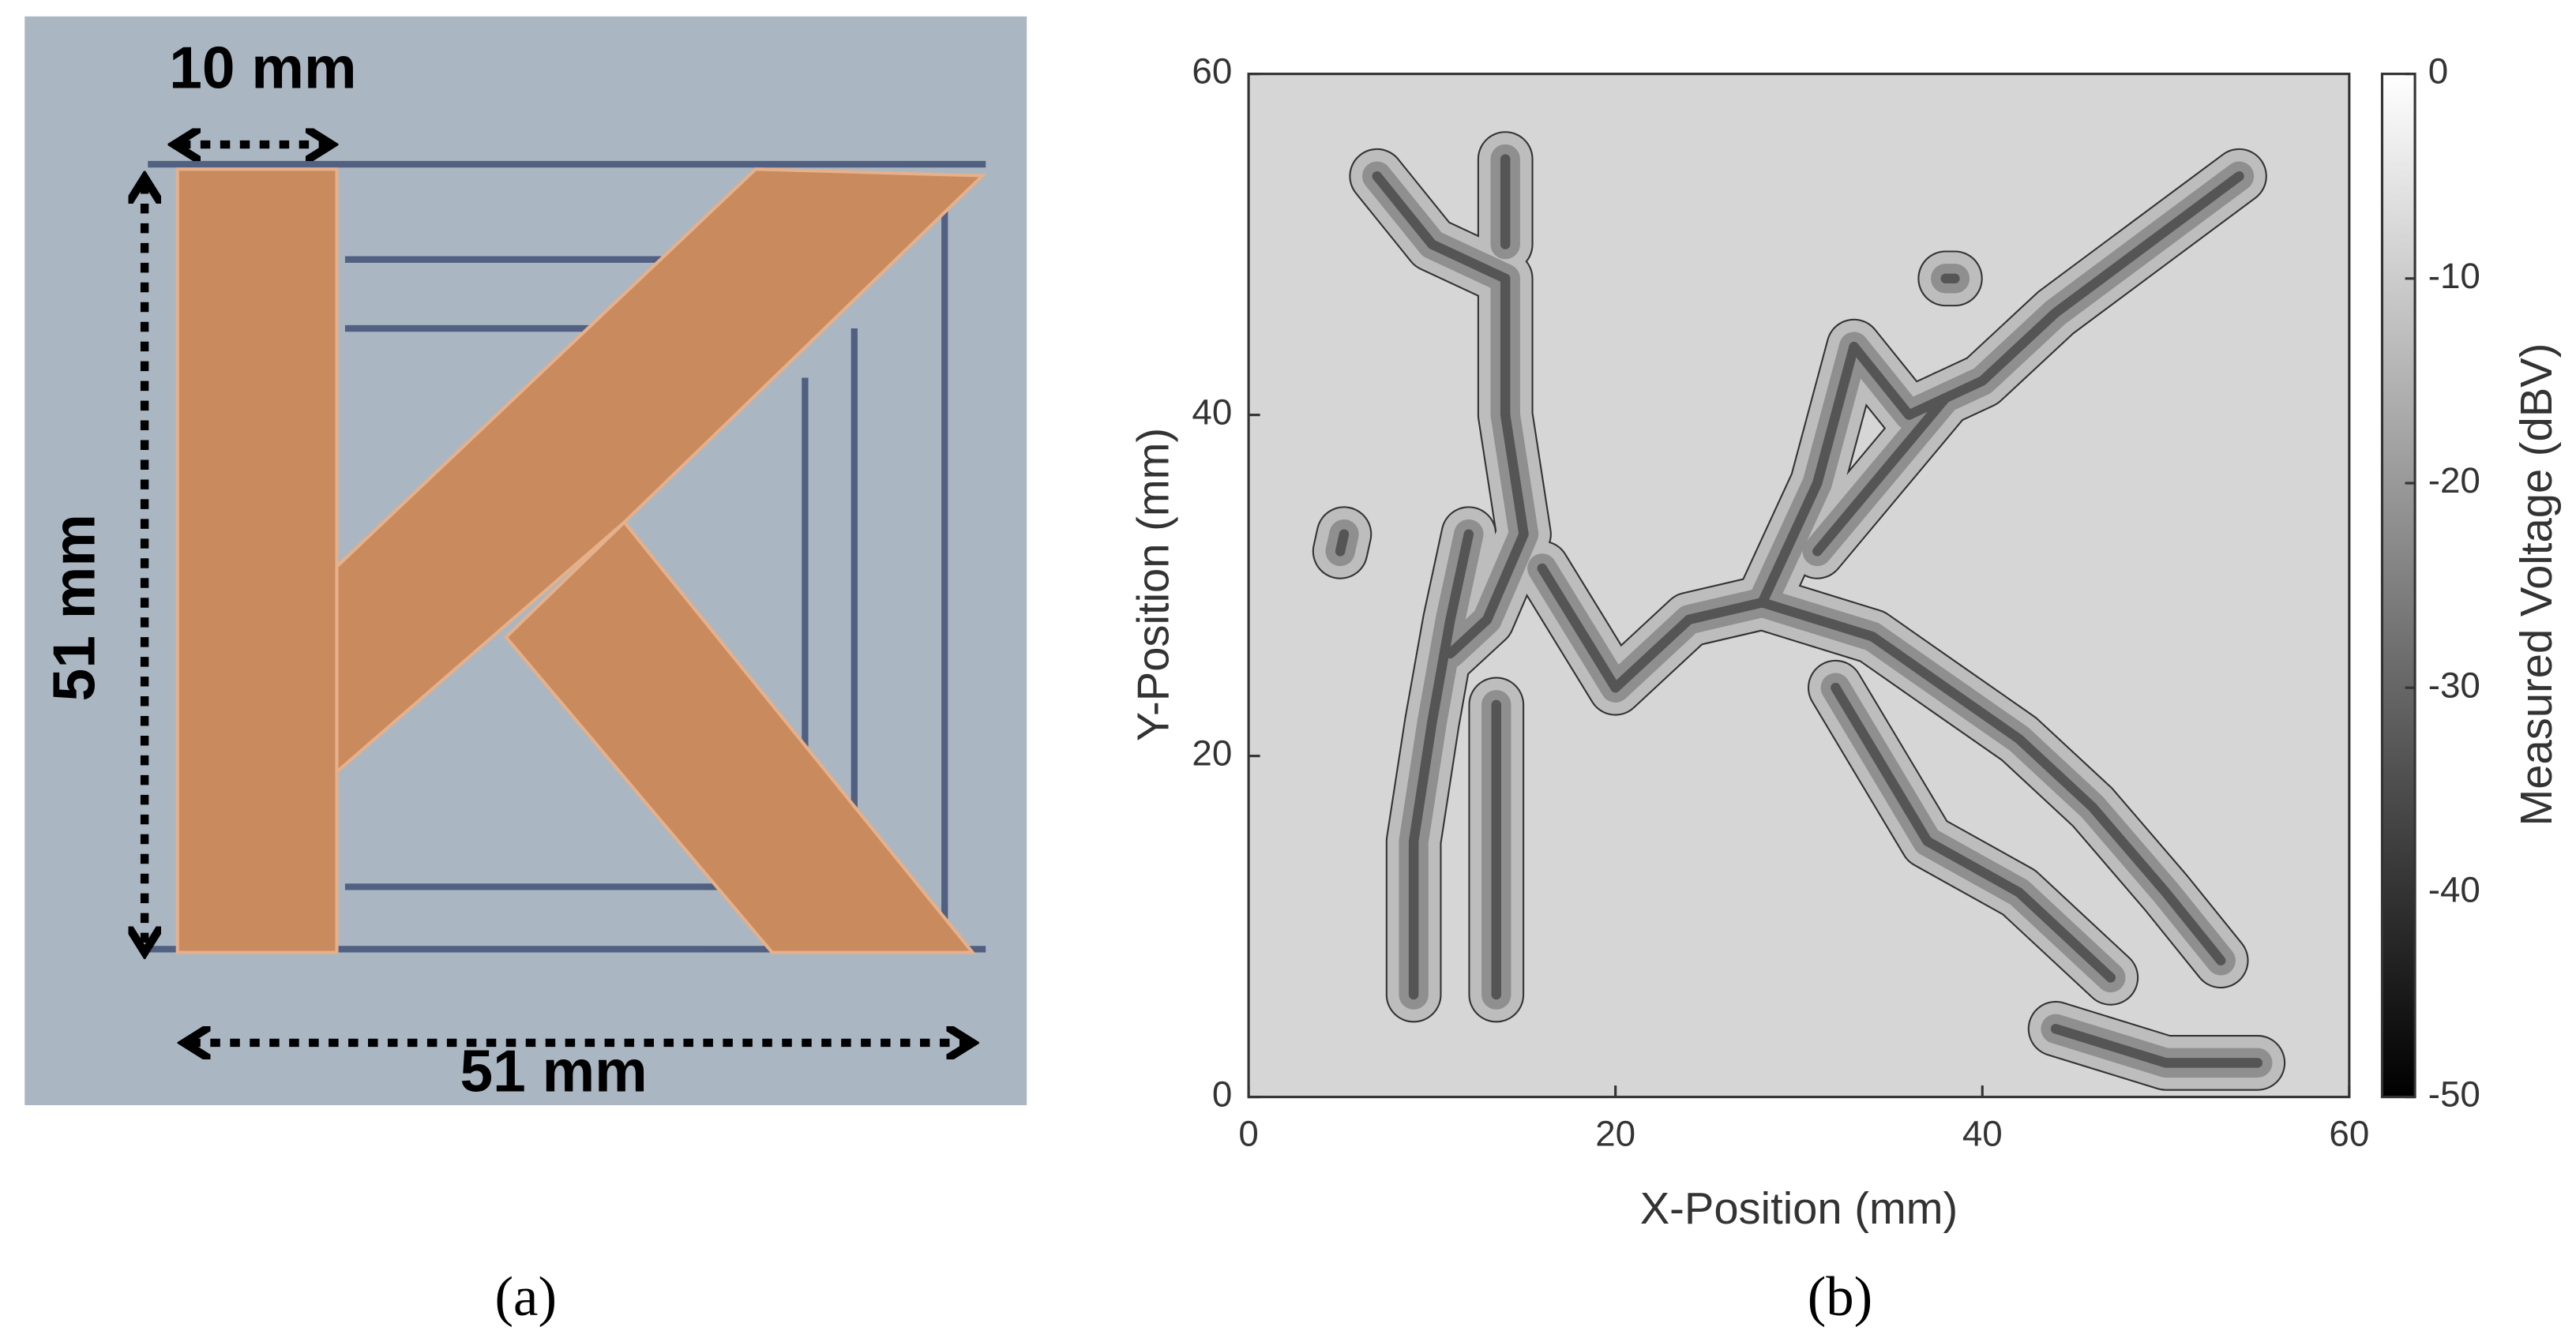  I want to click on colorbar-tick-label: -50, so click(2454, 1094).